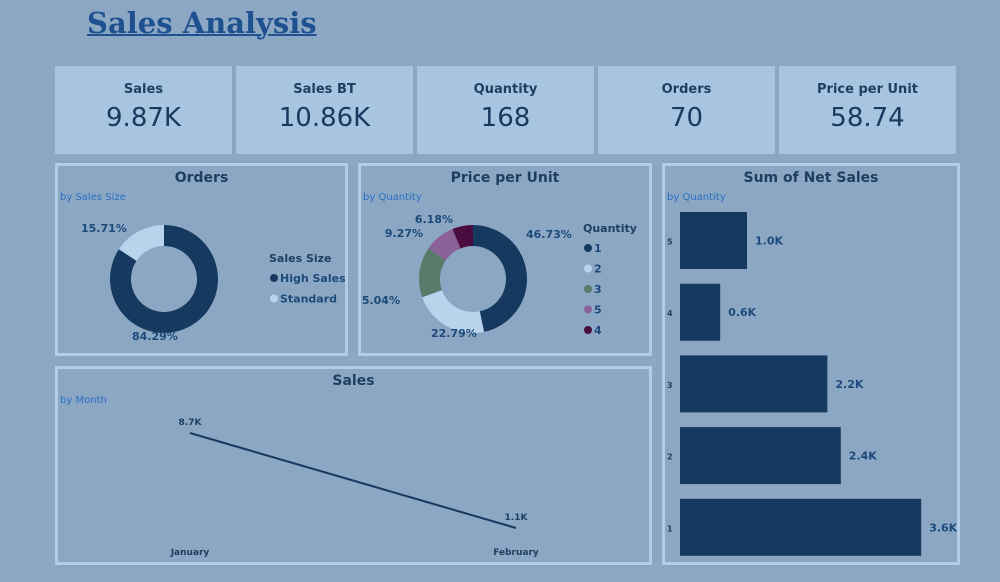 The width and height of the screenshot is (1000, 582). I want to click on legend-item: 3, so click(598, 289).